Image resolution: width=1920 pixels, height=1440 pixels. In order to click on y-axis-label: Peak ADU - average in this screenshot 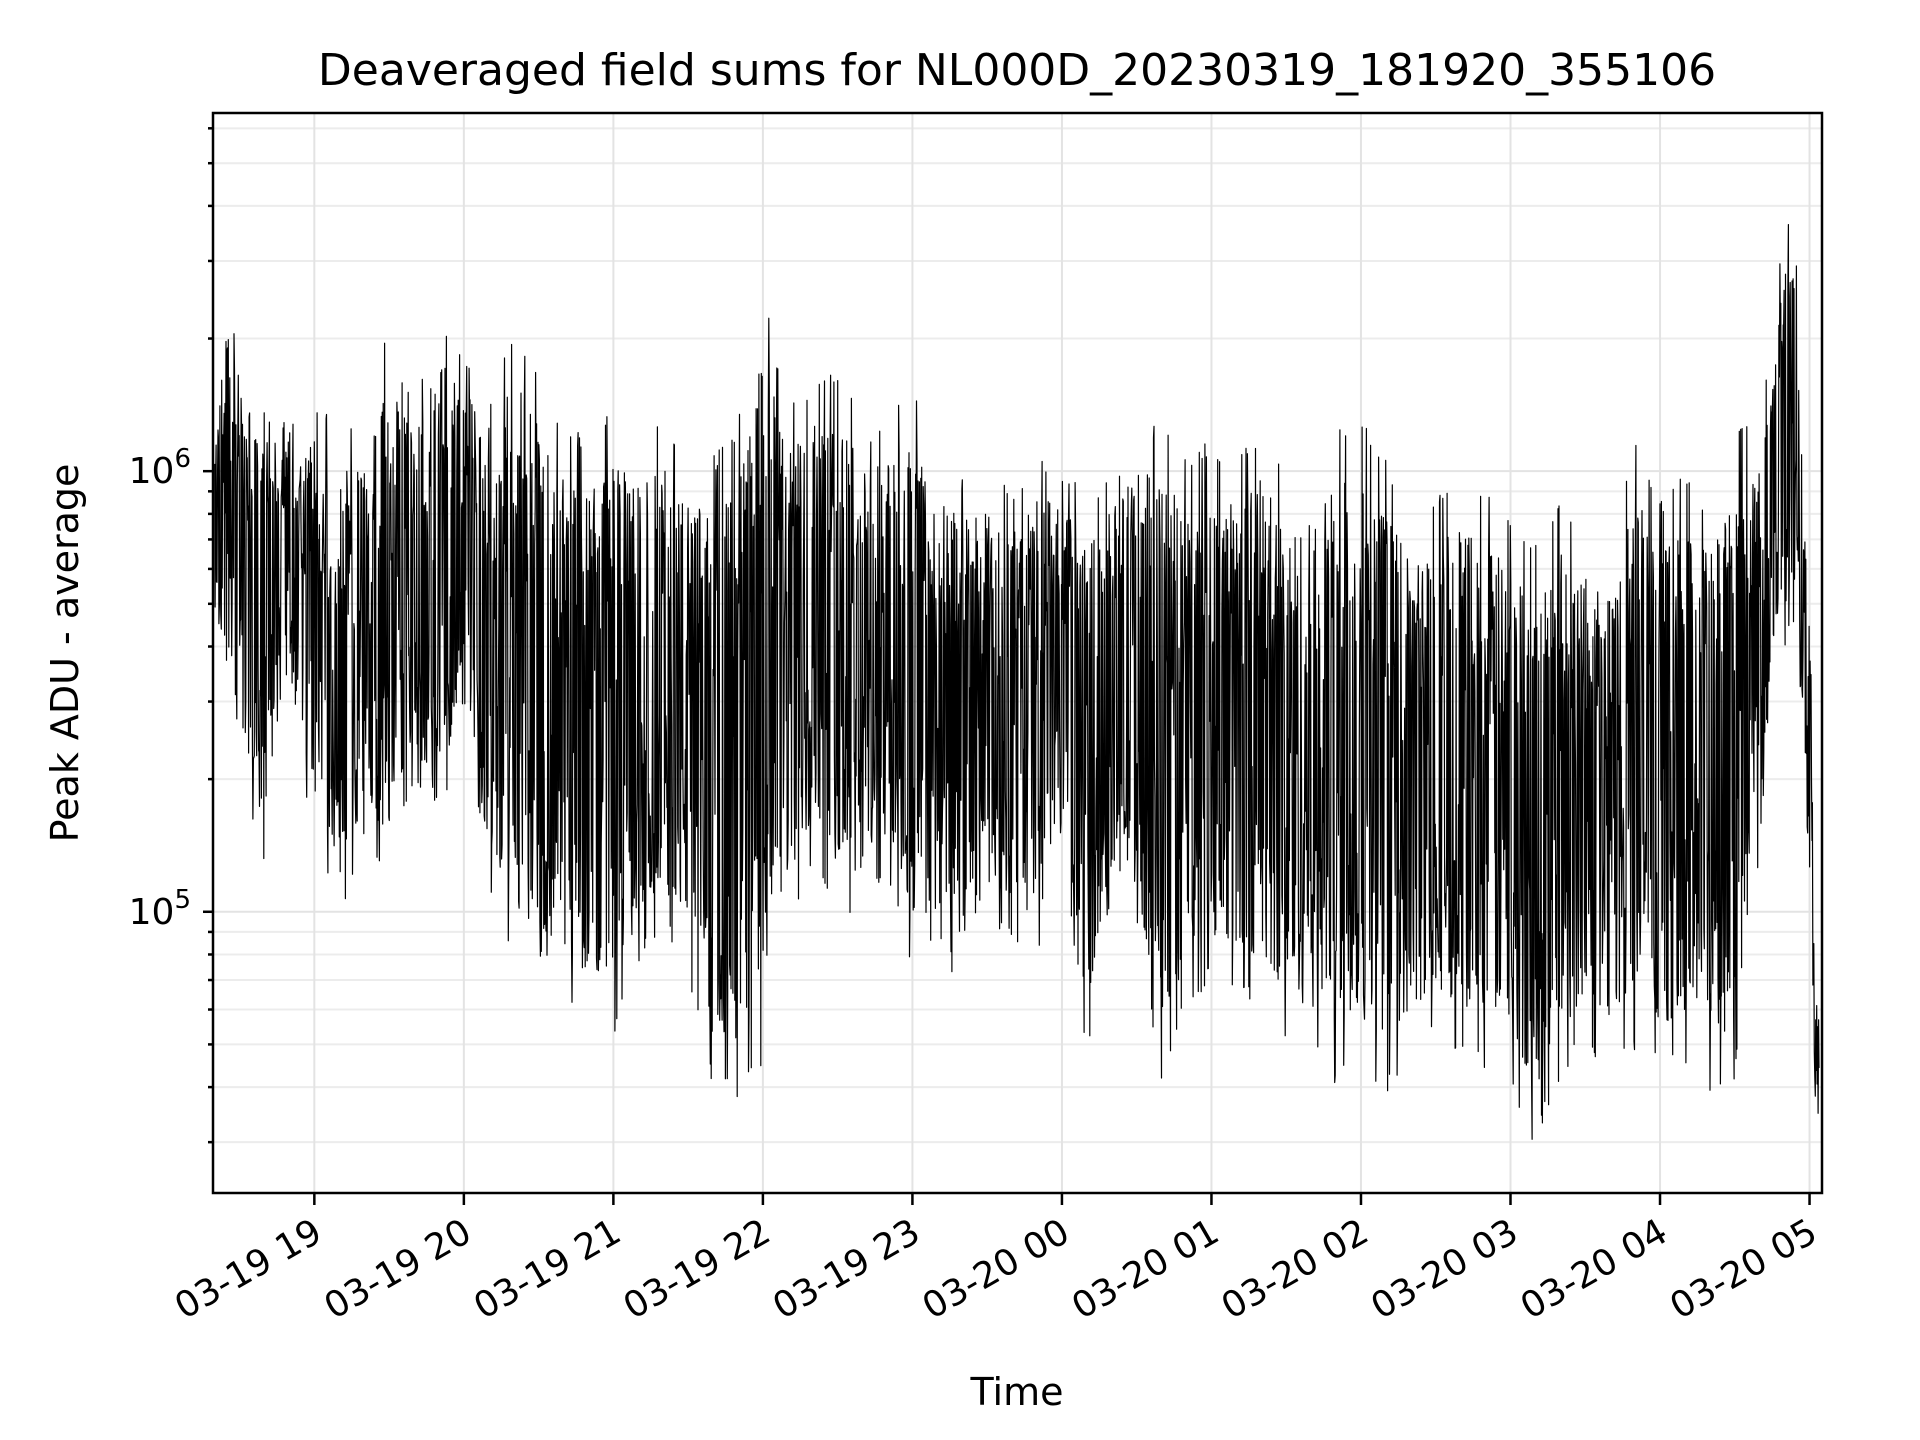, I will do `click(65, 653)`.